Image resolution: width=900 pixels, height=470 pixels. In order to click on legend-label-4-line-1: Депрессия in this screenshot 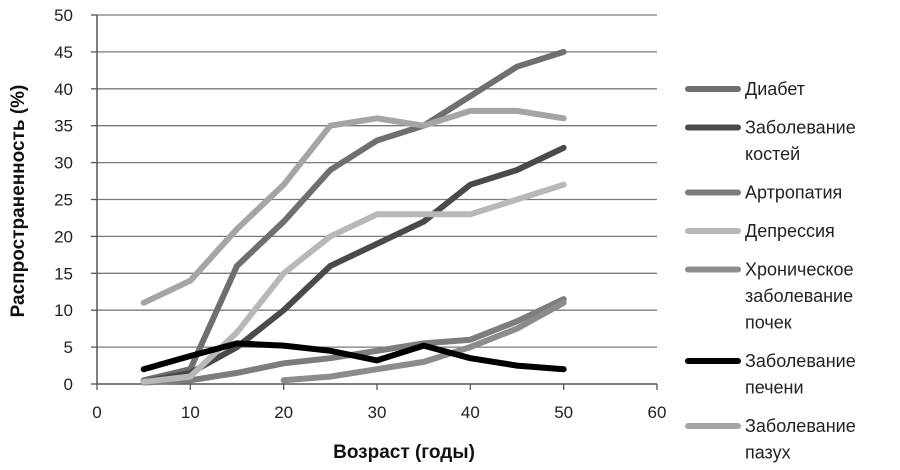, I will do `click(790, 231)`.